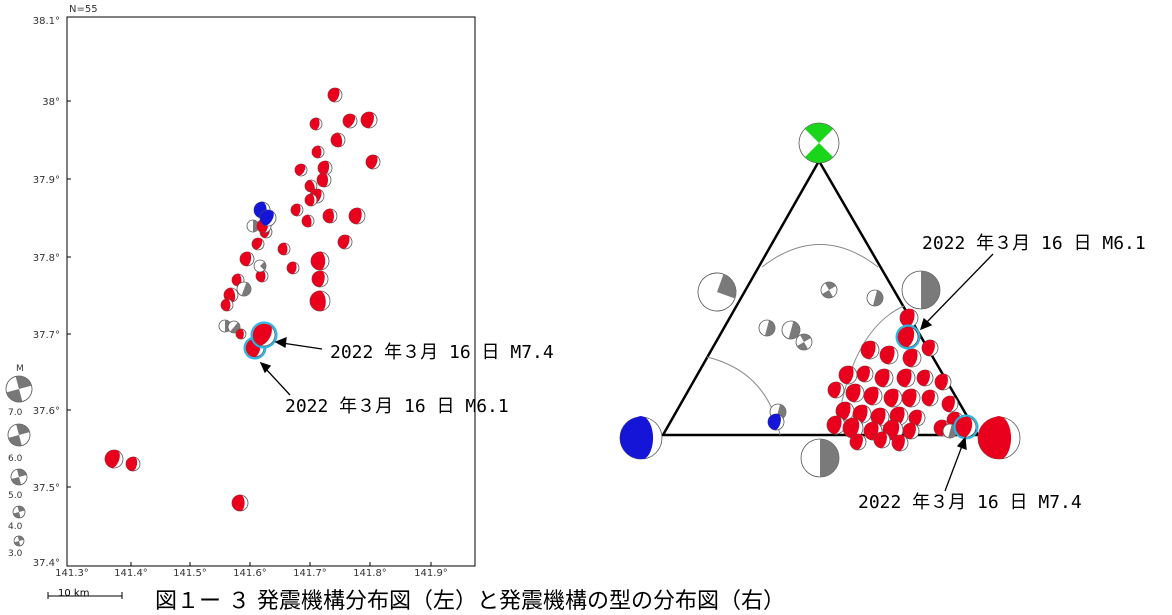  What do you see at coordinates (397, 406) in the screenshot?
I see `annotation-m61-map: 2022 年３月 16 日 M6.1` at bounding box center [397, 406].